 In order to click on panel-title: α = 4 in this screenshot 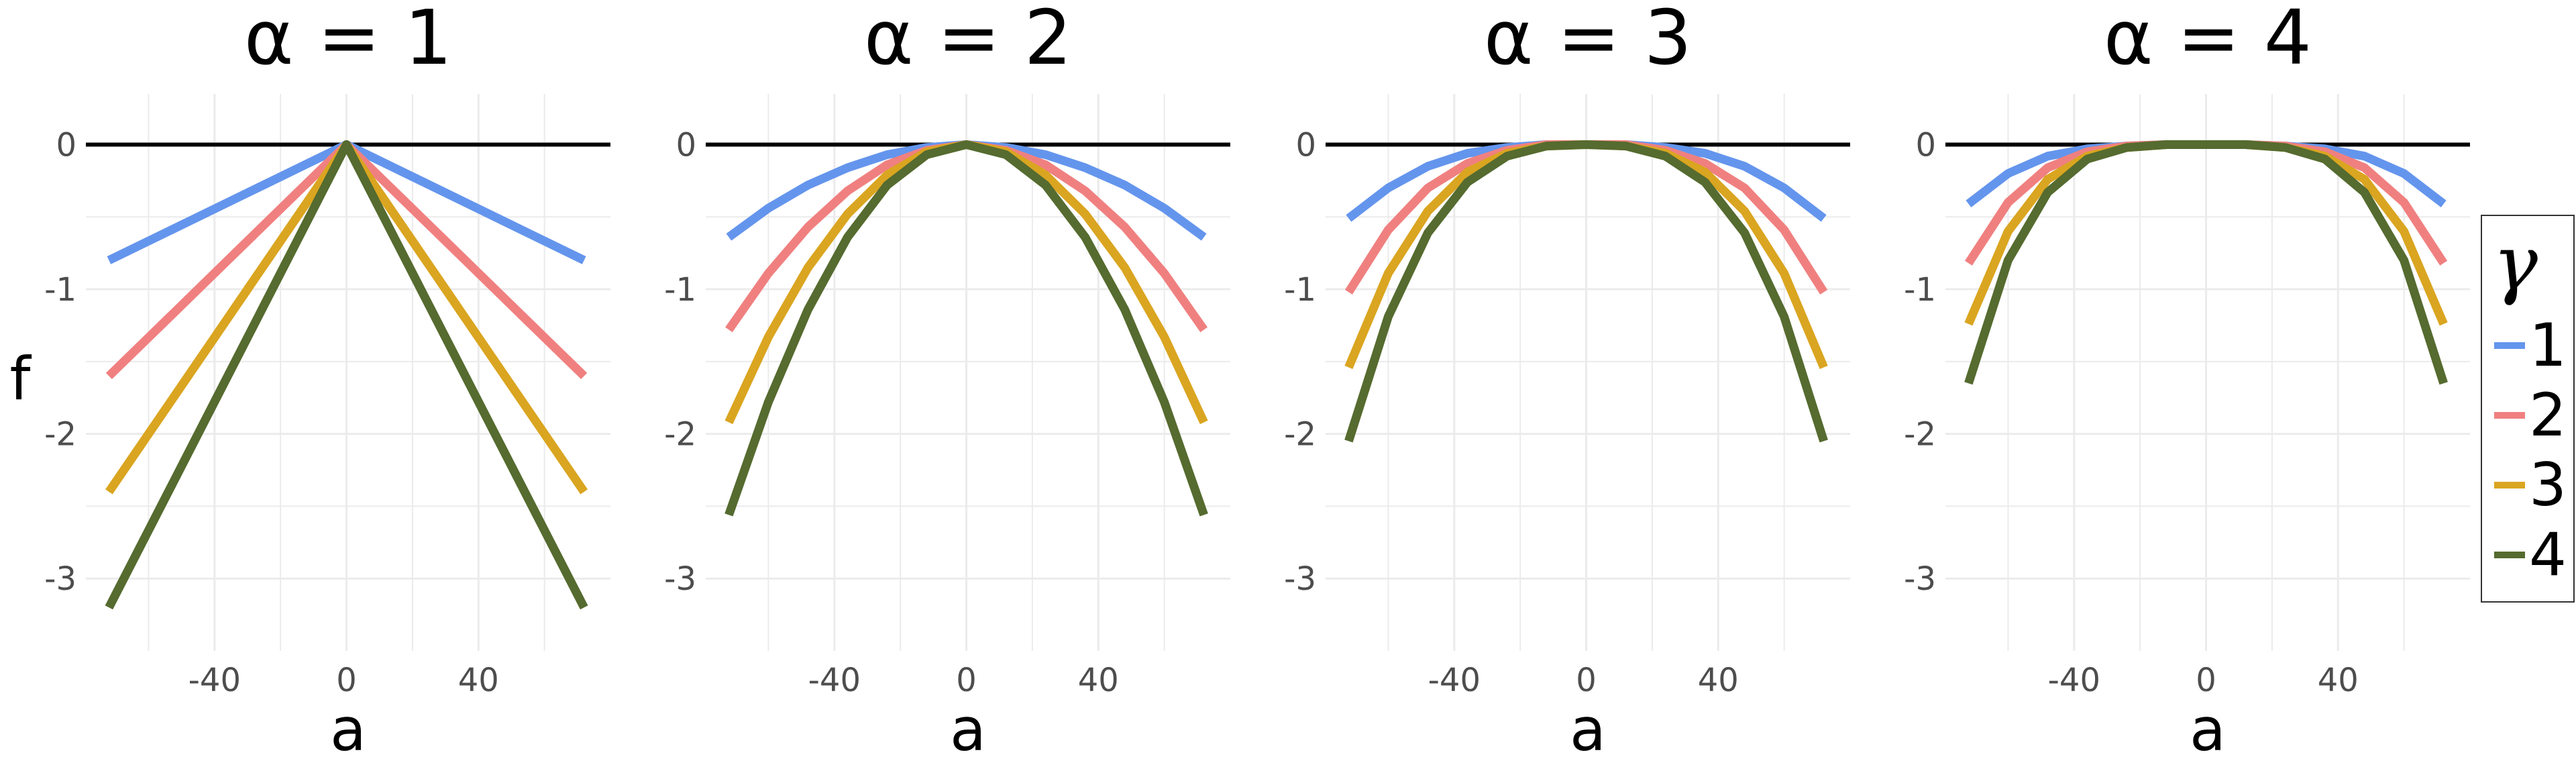, I will do `click(2208, 41)`.